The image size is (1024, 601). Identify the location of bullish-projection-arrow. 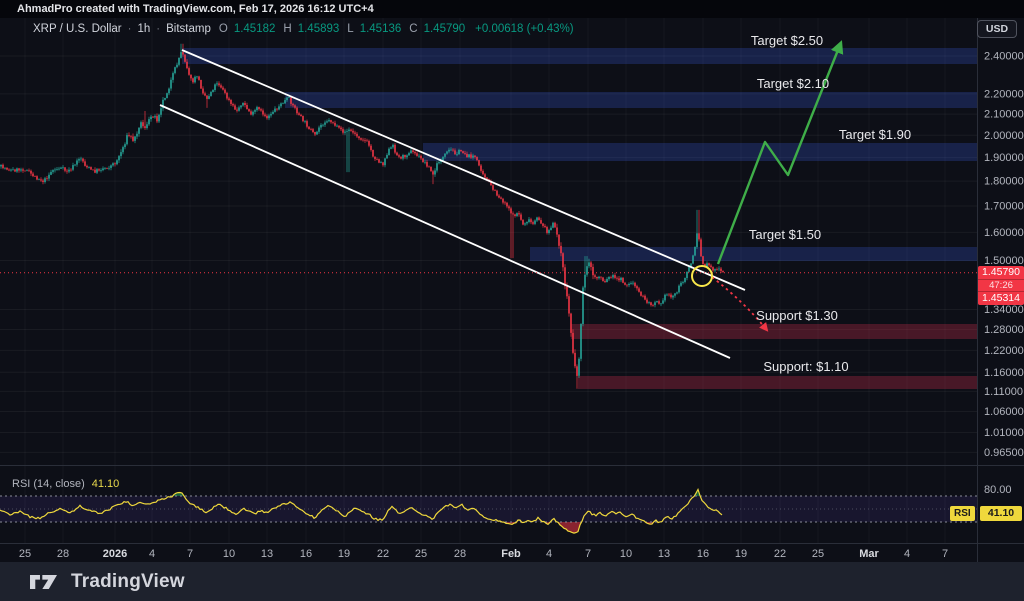
(780, 152).